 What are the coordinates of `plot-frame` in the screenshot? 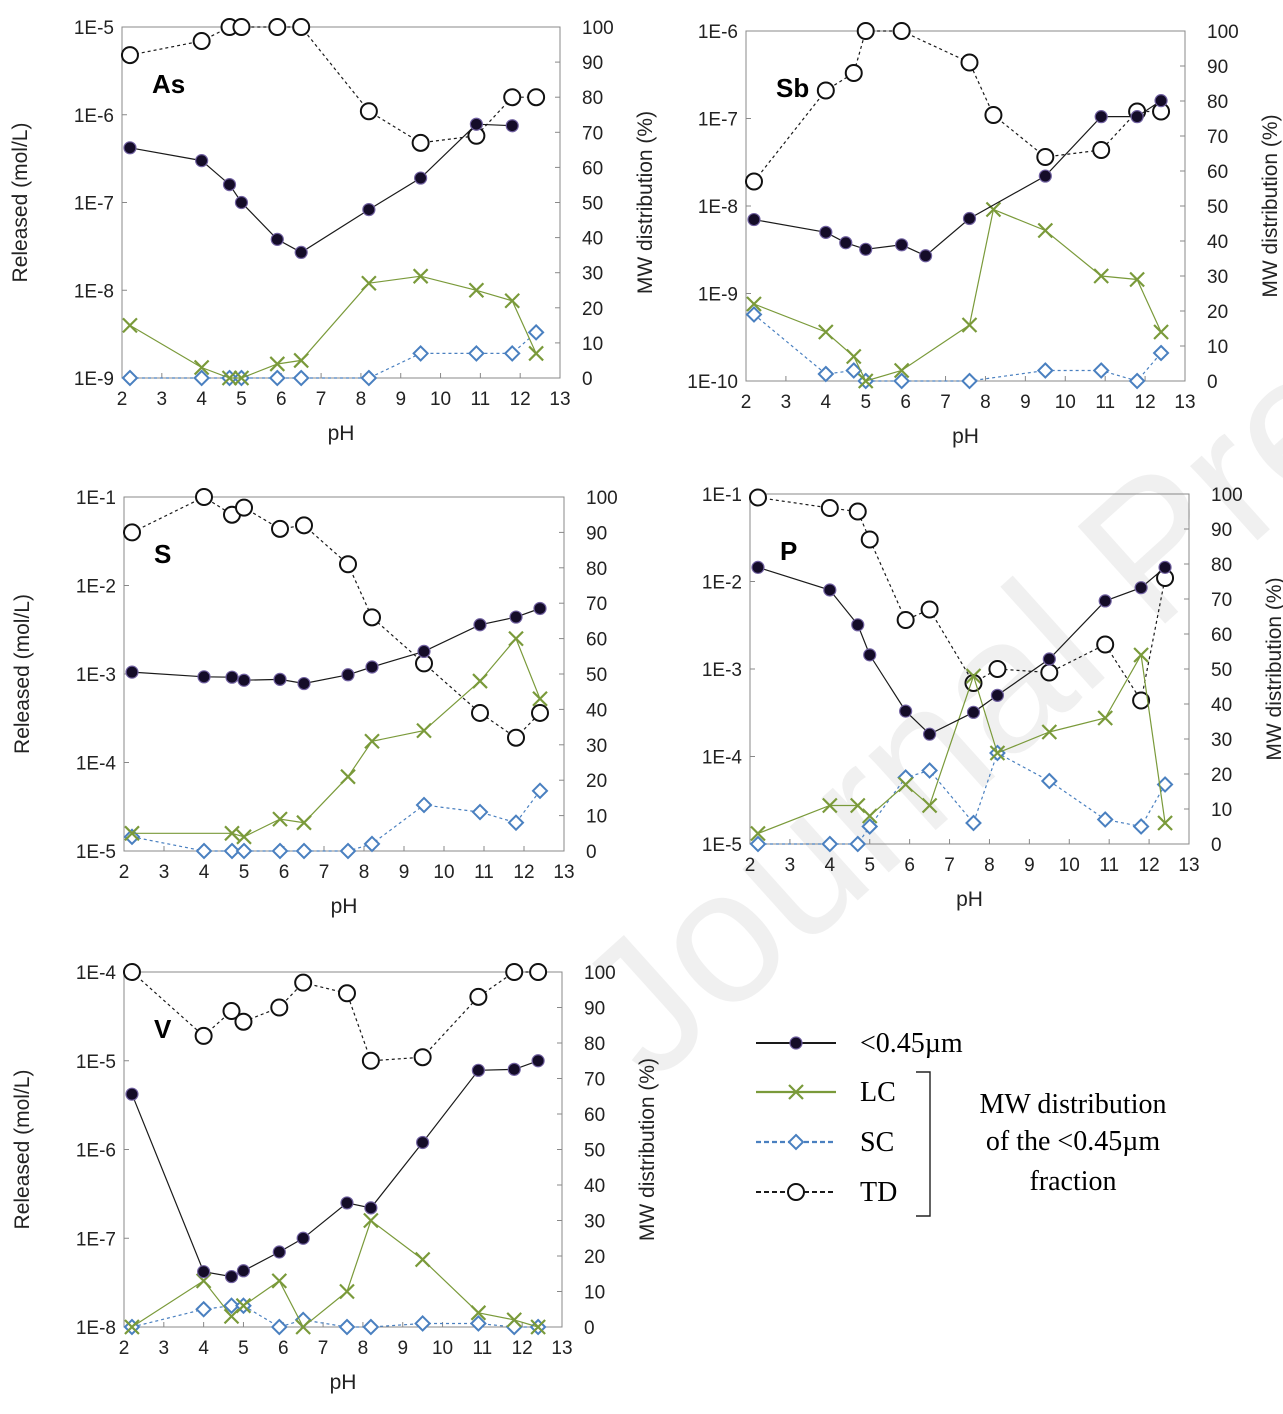 It's located at (341, 202).